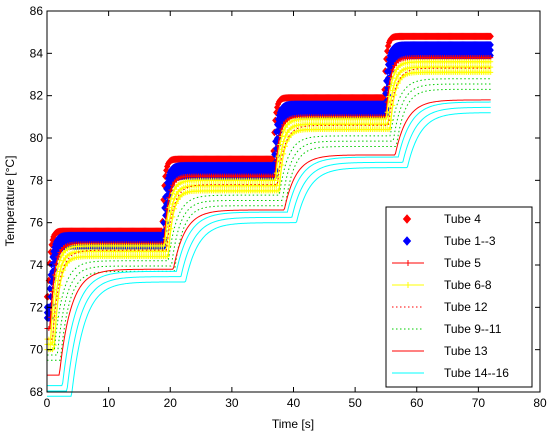  I want to click on y-tick-label: 70, so click(37, 350).